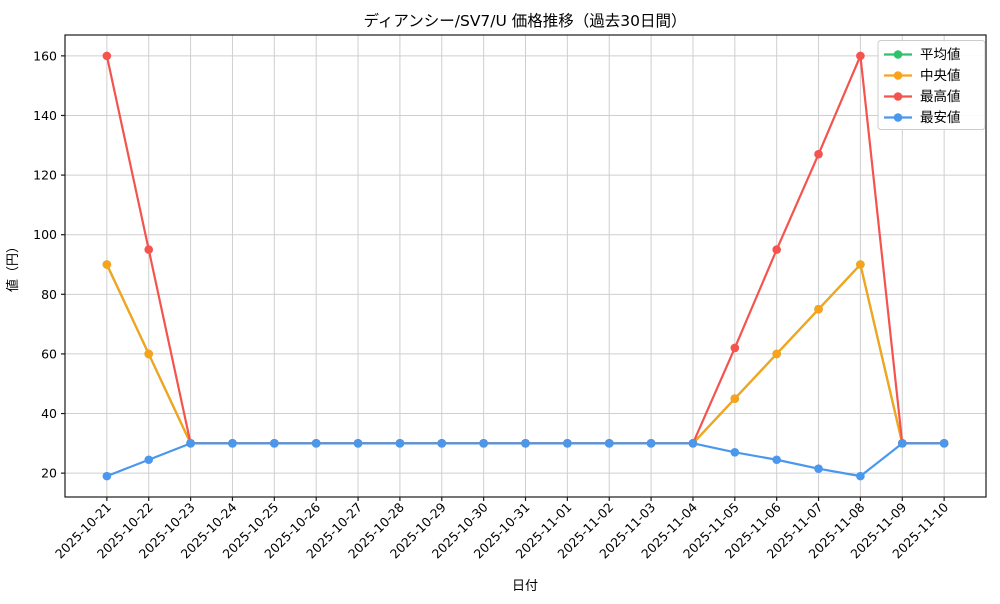  I want to click on legend-item-min: 最安値, so click(922, 118).